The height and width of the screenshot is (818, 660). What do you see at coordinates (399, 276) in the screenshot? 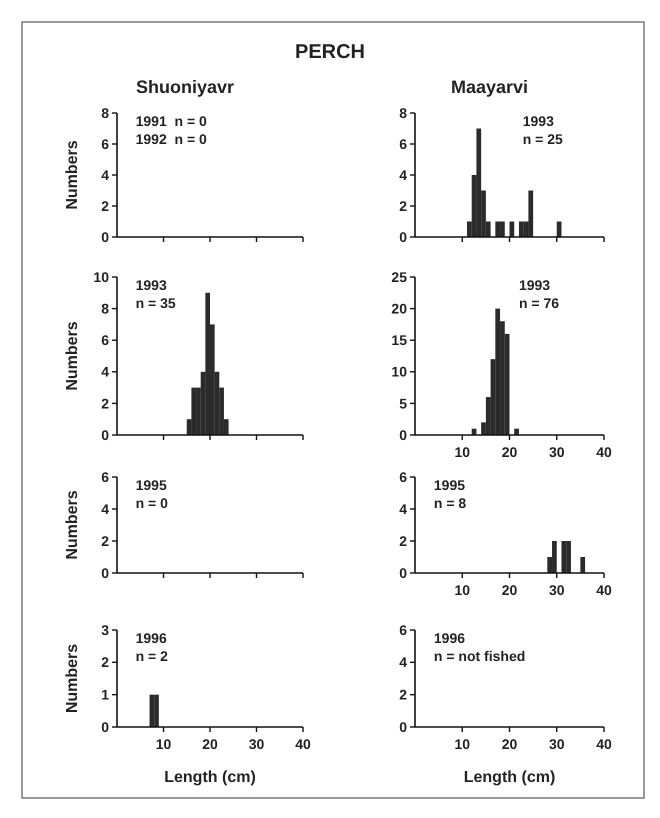
I see `y-tick-label: 25` at bounding box center [399, 276].